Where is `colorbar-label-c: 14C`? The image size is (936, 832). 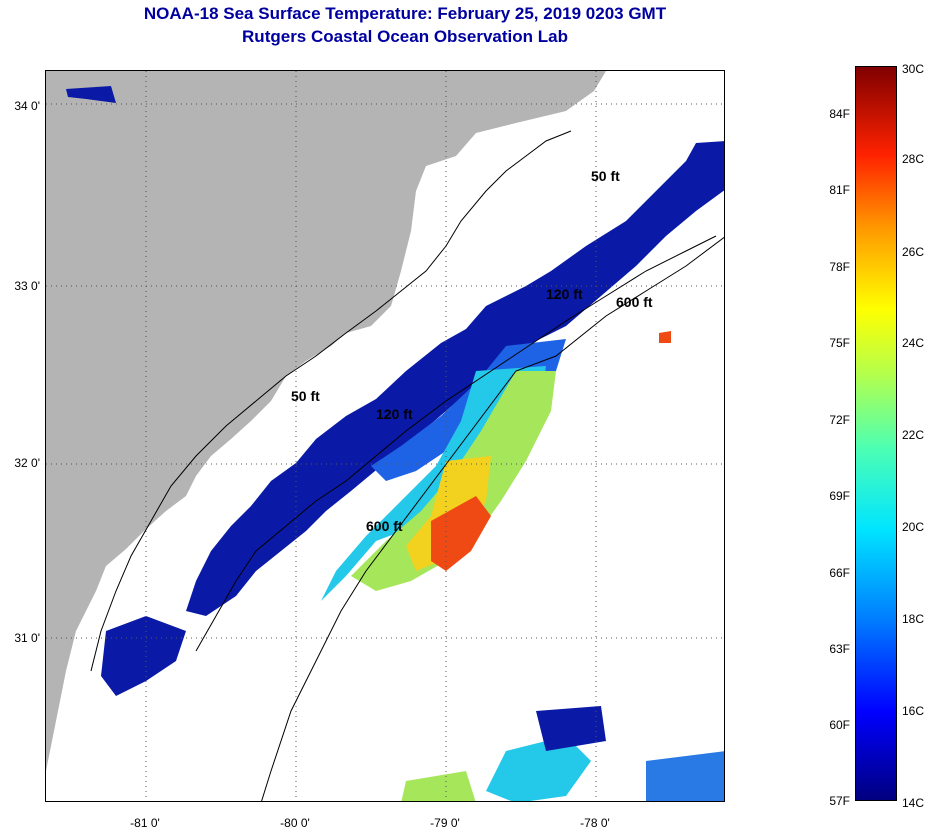 colorbar-label-c: 14C is located at coordinates (913, 803).